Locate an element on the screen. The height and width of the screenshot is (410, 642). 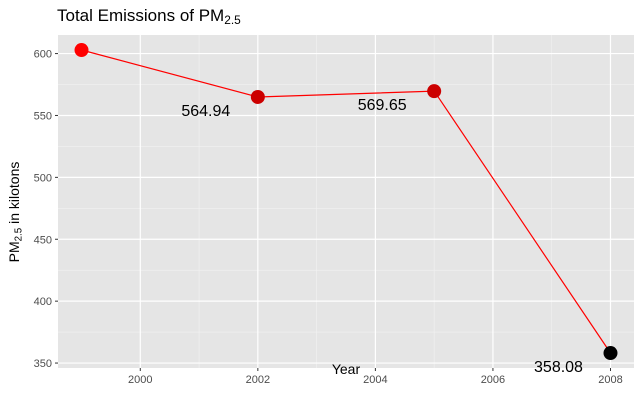
data-label: 564.94 is located at coordinates (205, 111).